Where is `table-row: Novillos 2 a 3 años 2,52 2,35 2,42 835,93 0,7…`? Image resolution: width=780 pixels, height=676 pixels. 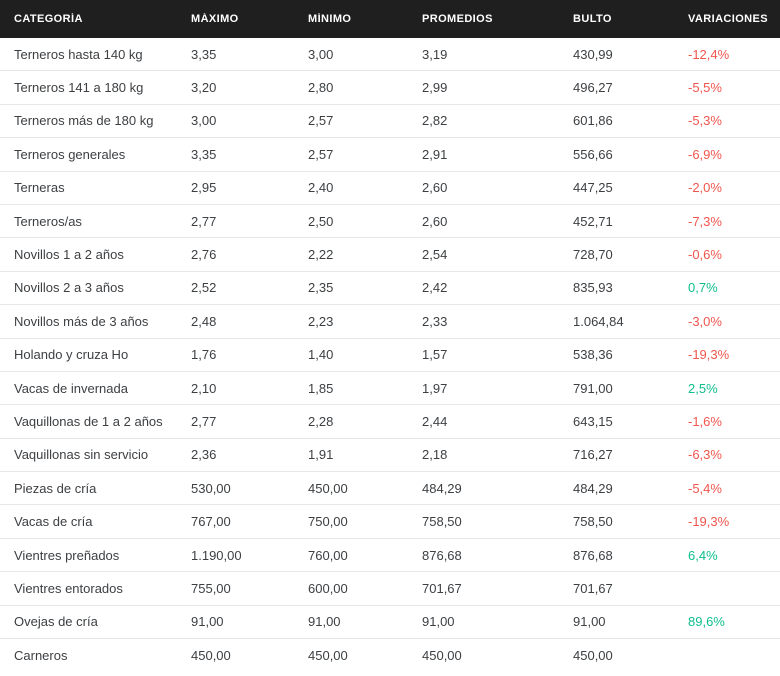 table-row: Novillos 2 a 3 años 2,52 2,35 2,42 835,93 0,7… is located at coordinates (390, 288).